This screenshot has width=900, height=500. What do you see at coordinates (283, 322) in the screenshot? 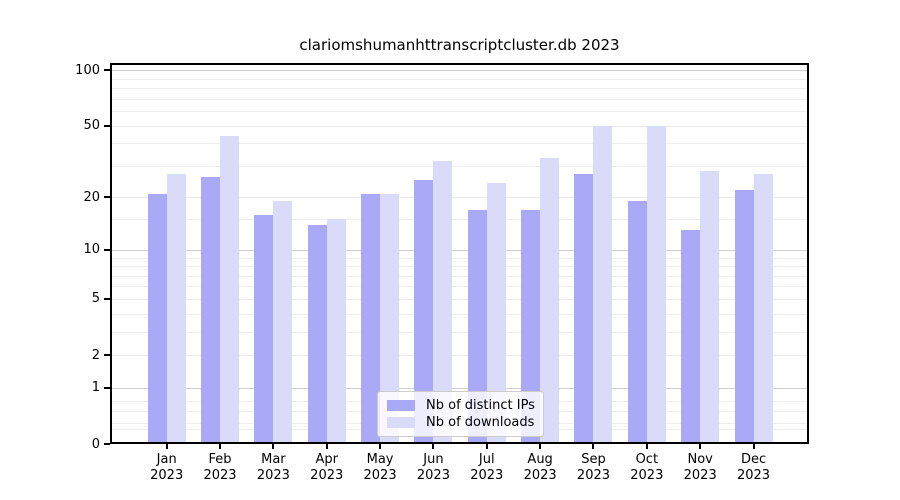
I see `bar-nb-of-downloads-mar` at bounding box center [283, 322].